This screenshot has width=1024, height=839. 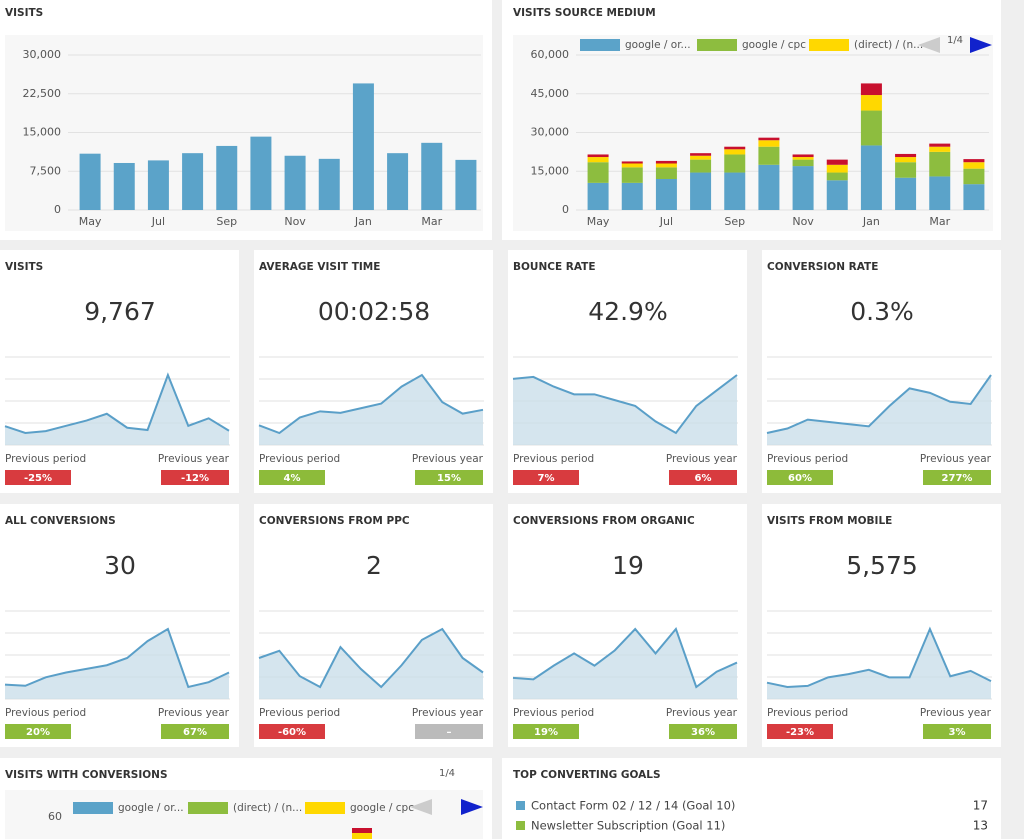 I want to click on kpi-value: 9,767, so click(x=120, y=311).